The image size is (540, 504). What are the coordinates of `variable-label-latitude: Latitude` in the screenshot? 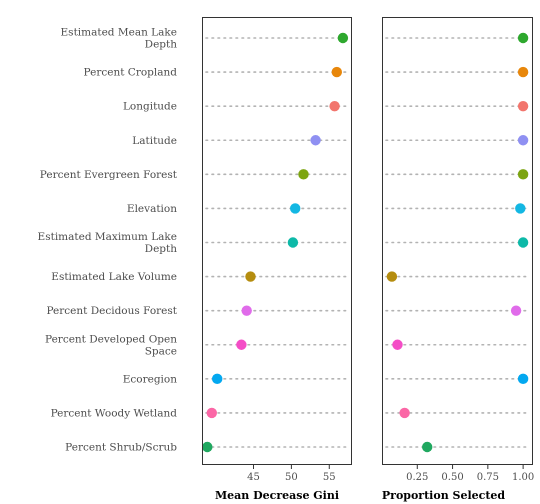 It's located at (154, 141).